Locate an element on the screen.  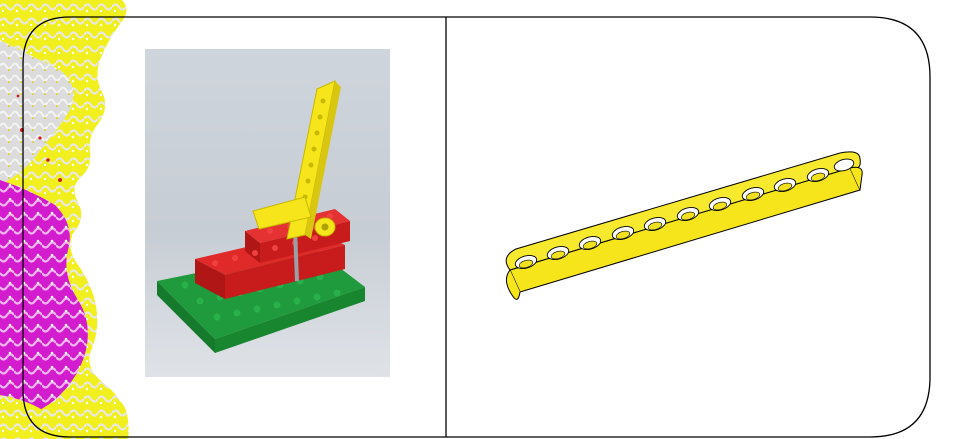
decorative-marble-strip is located at coordinates (64, 219).